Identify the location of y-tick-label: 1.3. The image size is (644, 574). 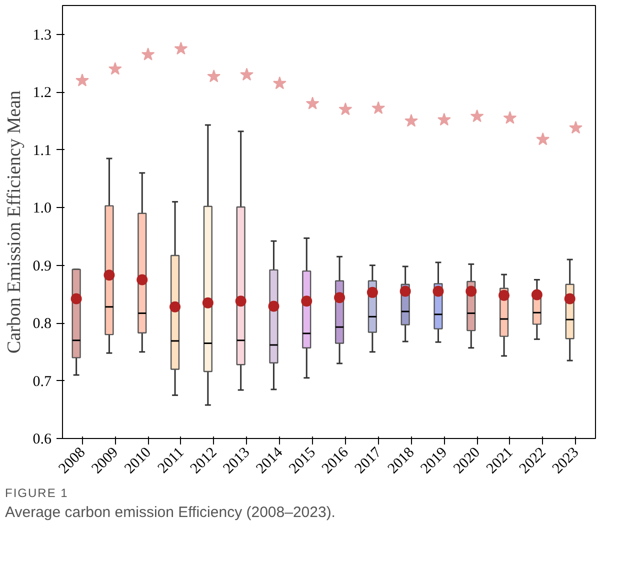
(42, 35).